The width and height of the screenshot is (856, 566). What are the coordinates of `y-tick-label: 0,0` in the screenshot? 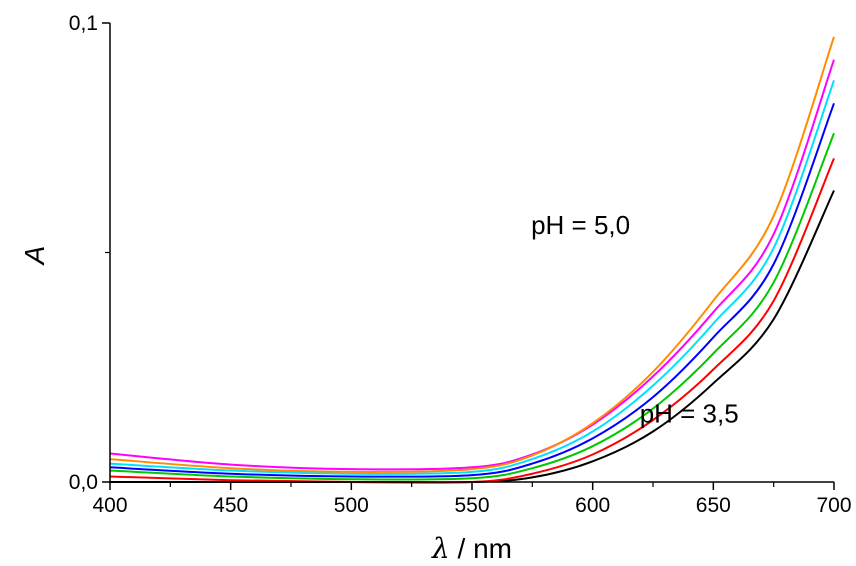 It's located at (83, 482).